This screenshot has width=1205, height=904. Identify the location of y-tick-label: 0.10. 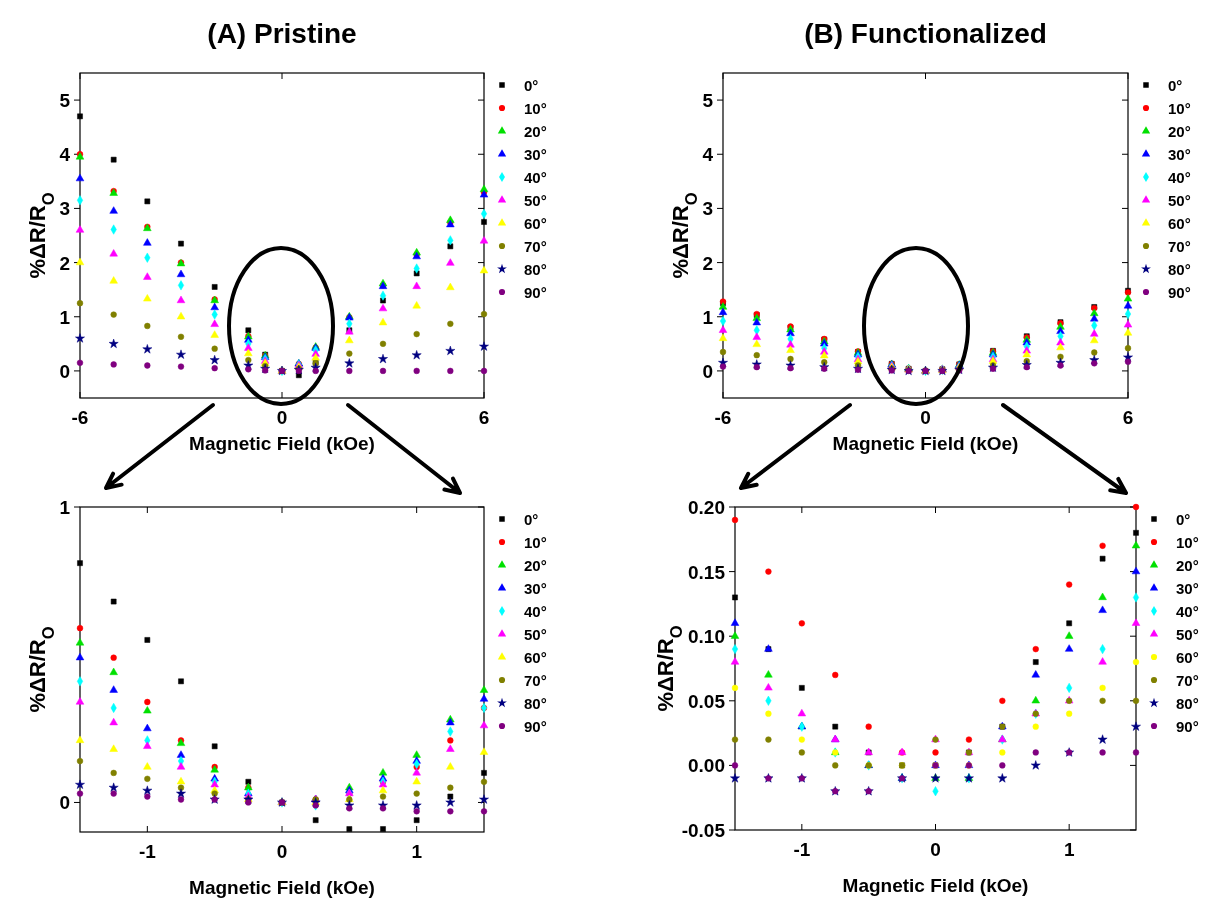
(706, 637).